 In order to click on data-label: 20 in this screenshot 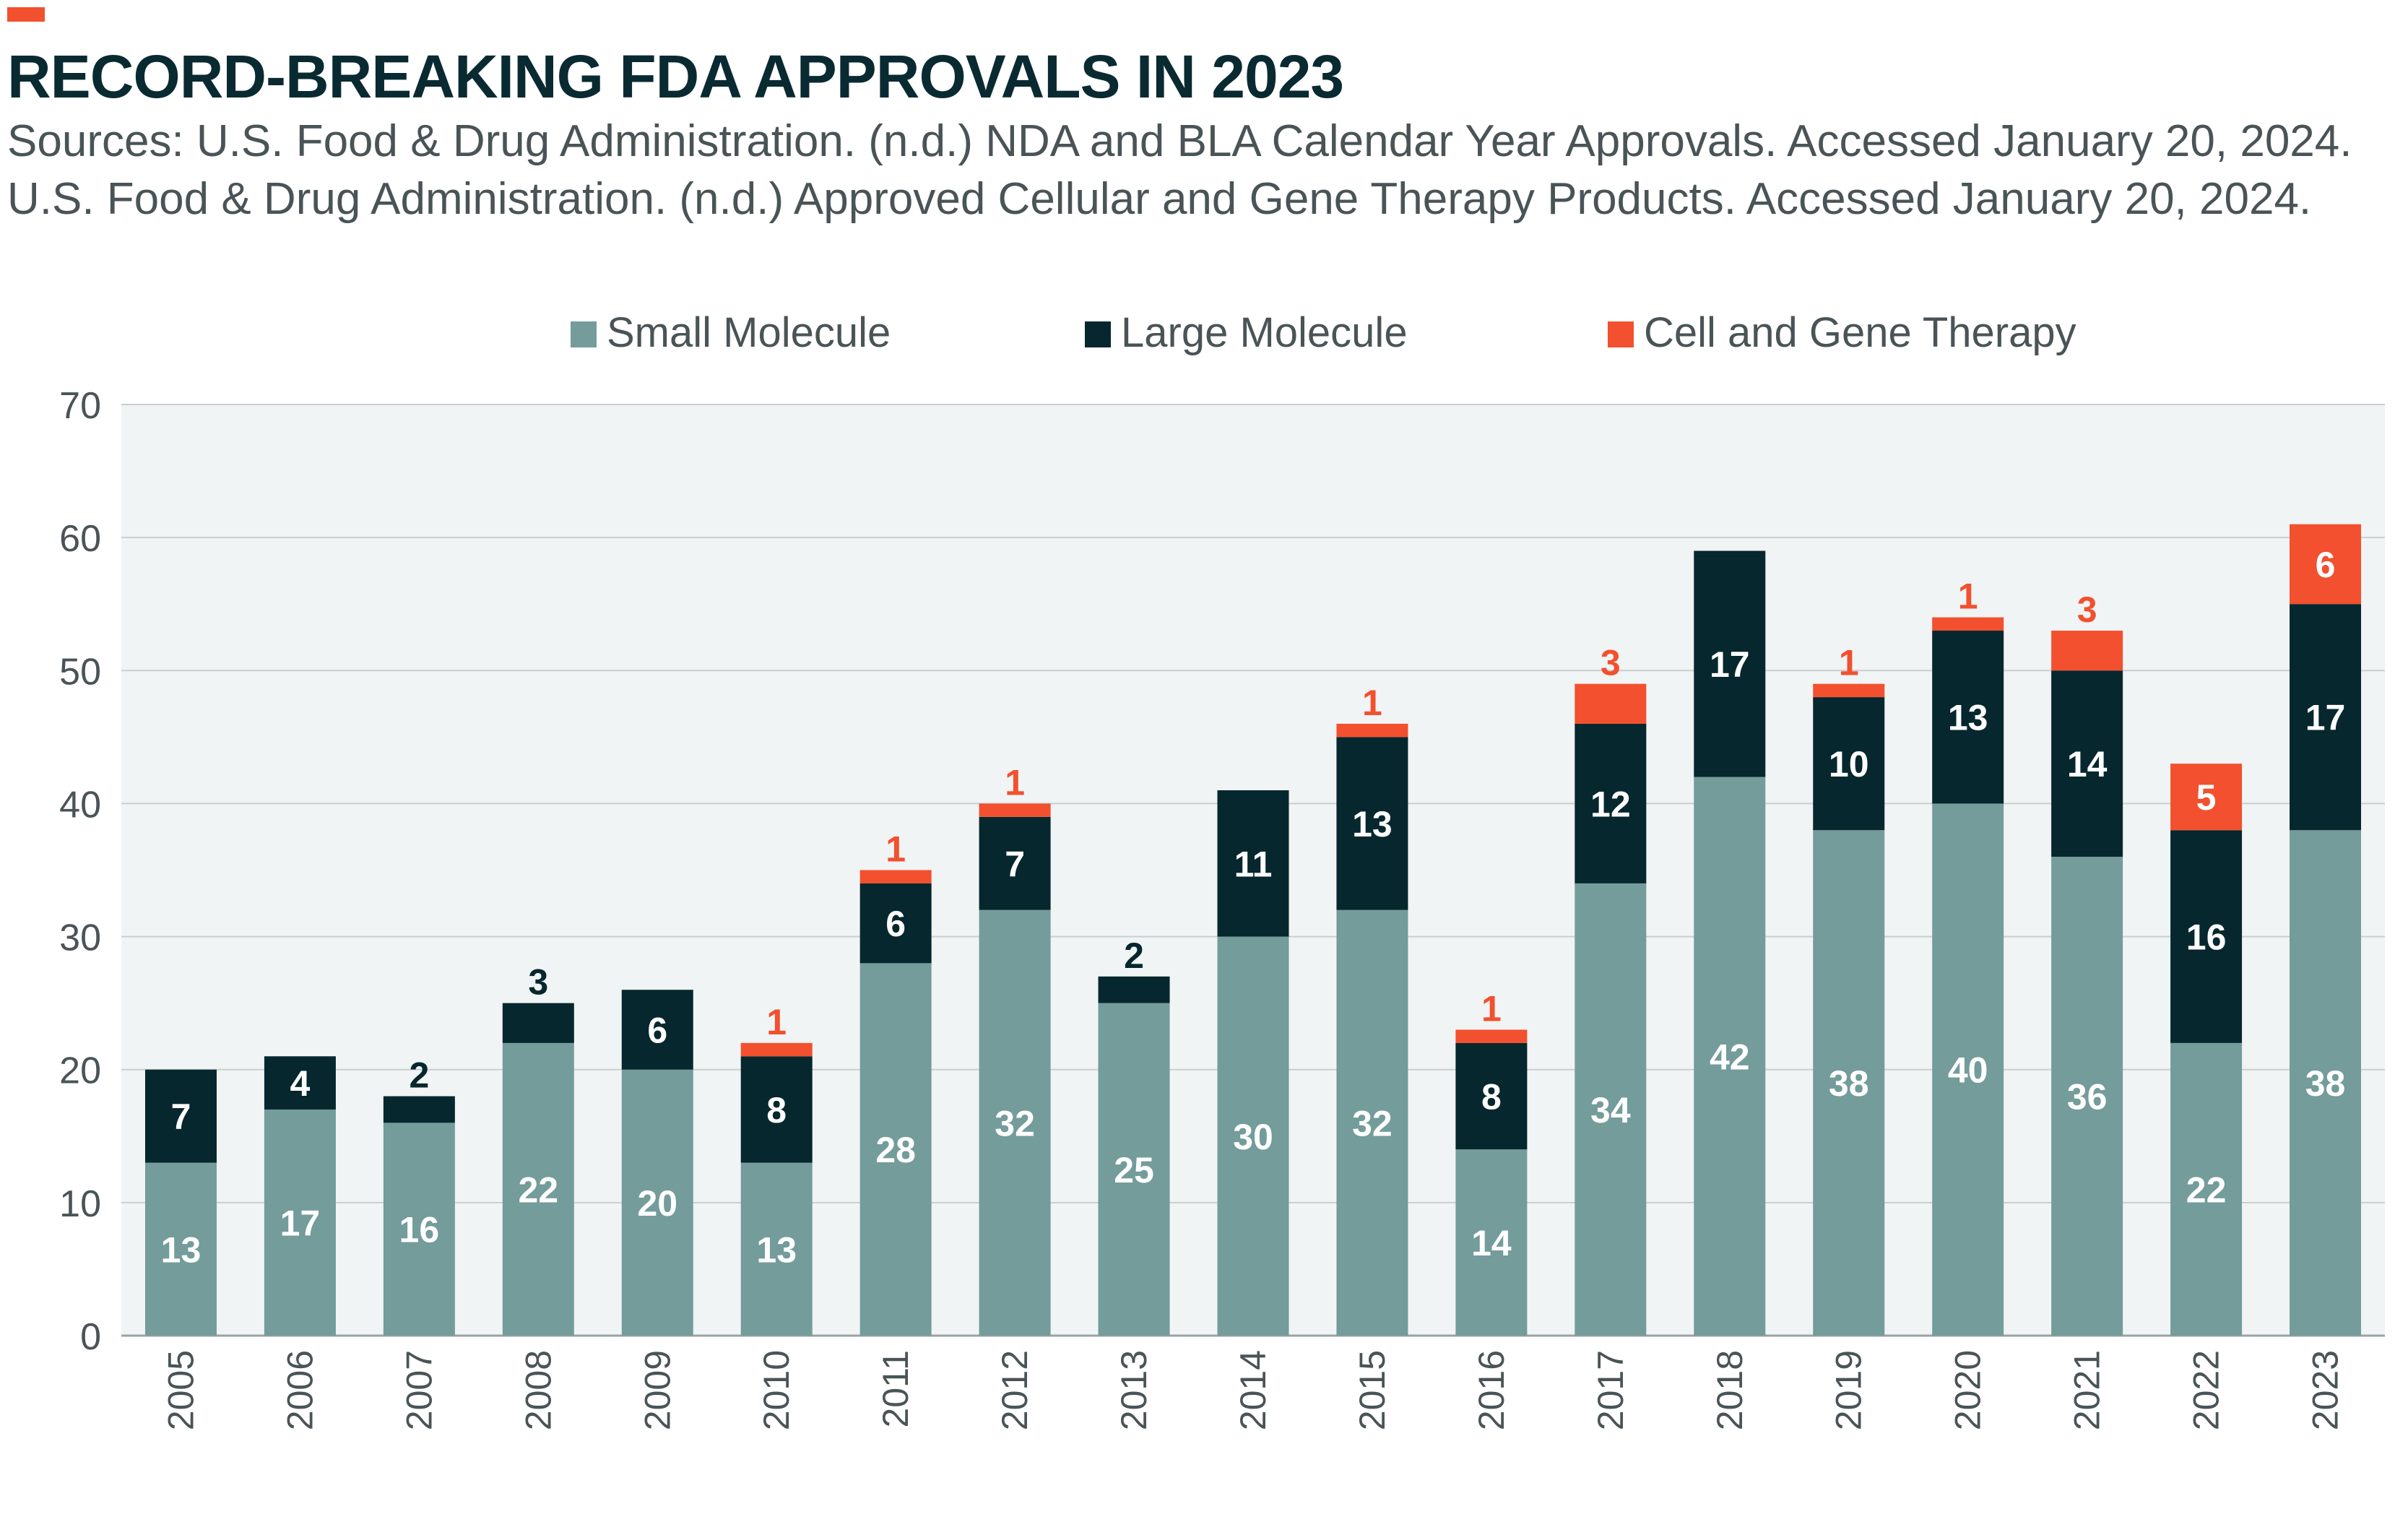, I will do `click(657, 1203)`.